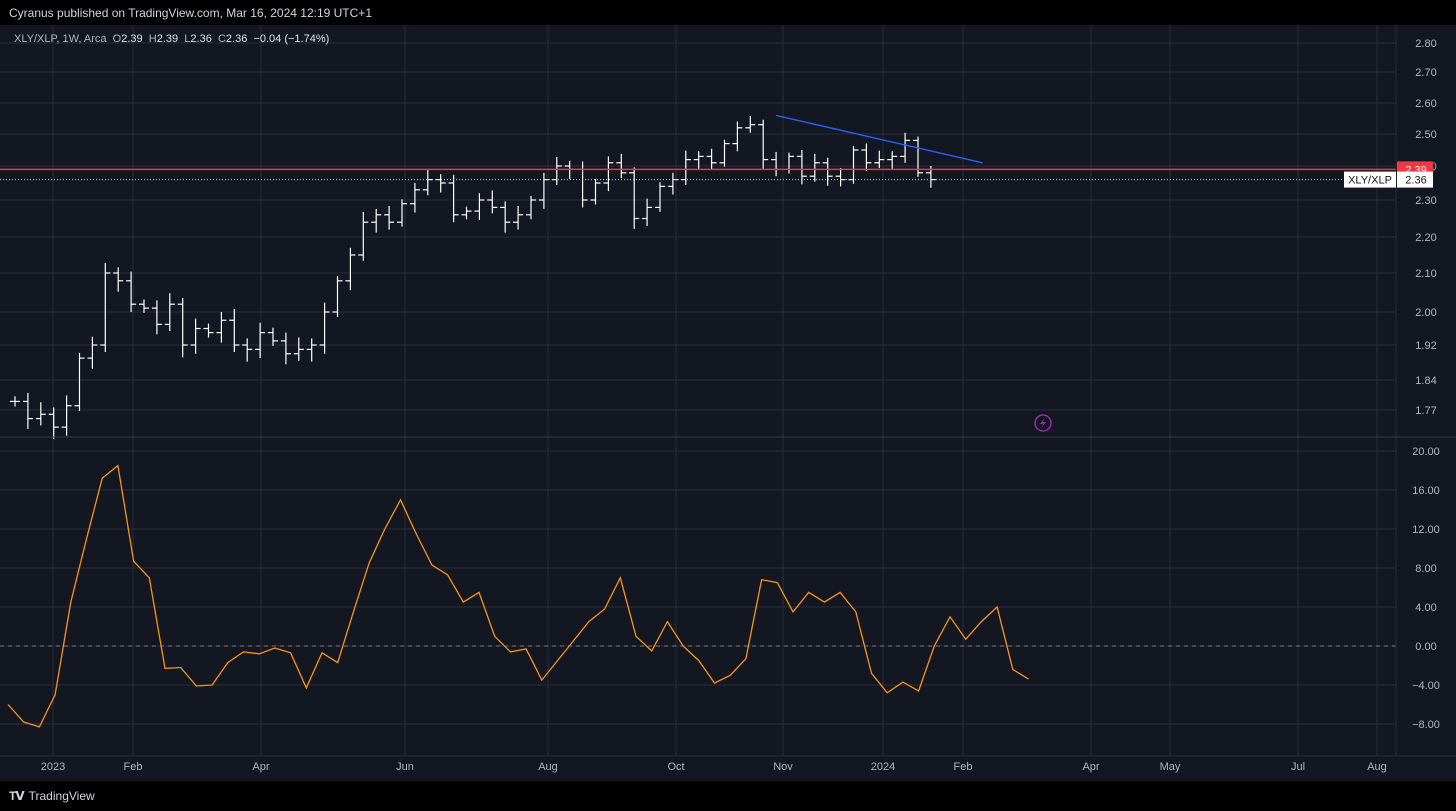 The image size is (1456, 811). What do you see at coordinates (1425, 274) in the screenshot?
I see `price-tick-label: 2.10` at bounding box center [1425, 274].